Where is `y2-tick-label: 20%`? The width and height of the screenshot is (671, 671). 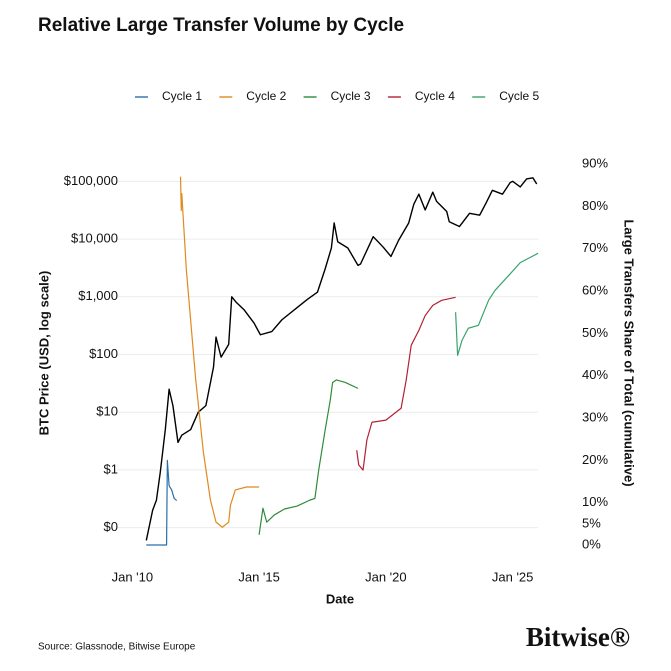
y2-tick-label: 20% is located at coordinates (595, 459).